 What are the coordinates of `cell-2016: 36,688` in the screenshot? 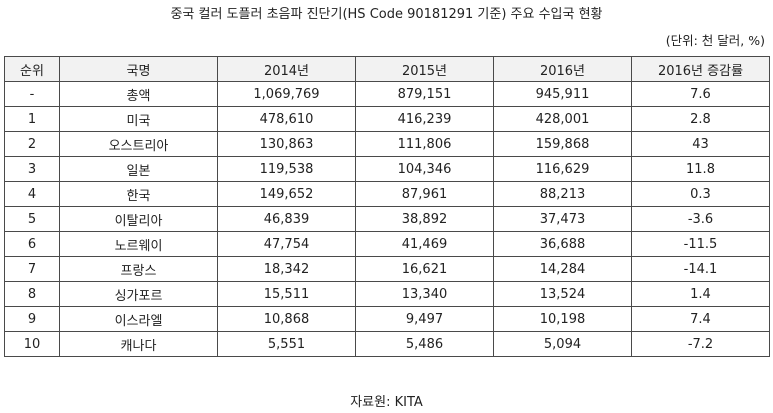 It's located at (562, 244).